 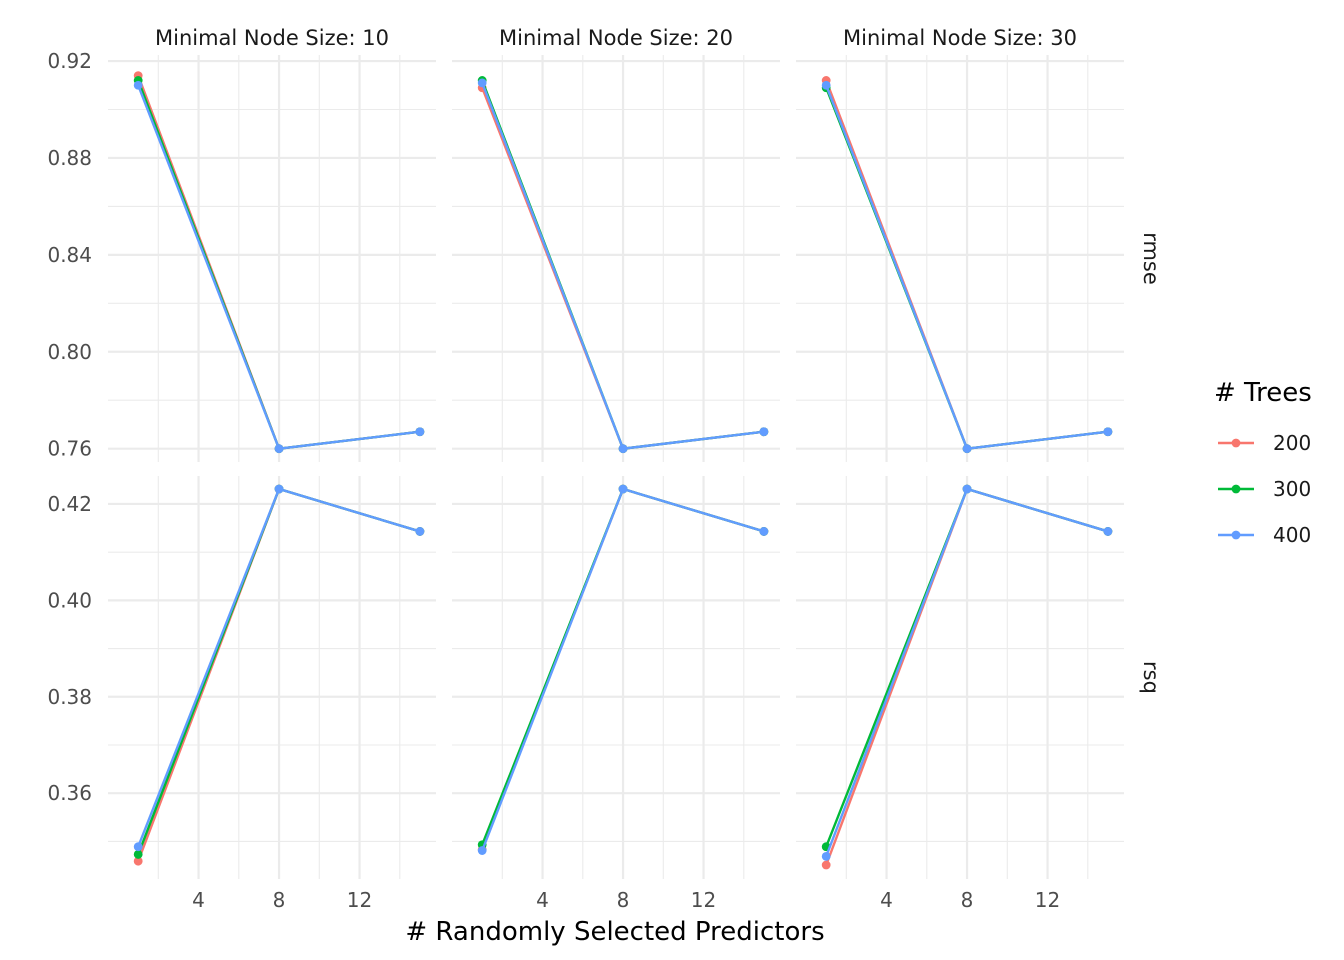 I want to click on legend-label: 200, so click(x=1292, y=443).